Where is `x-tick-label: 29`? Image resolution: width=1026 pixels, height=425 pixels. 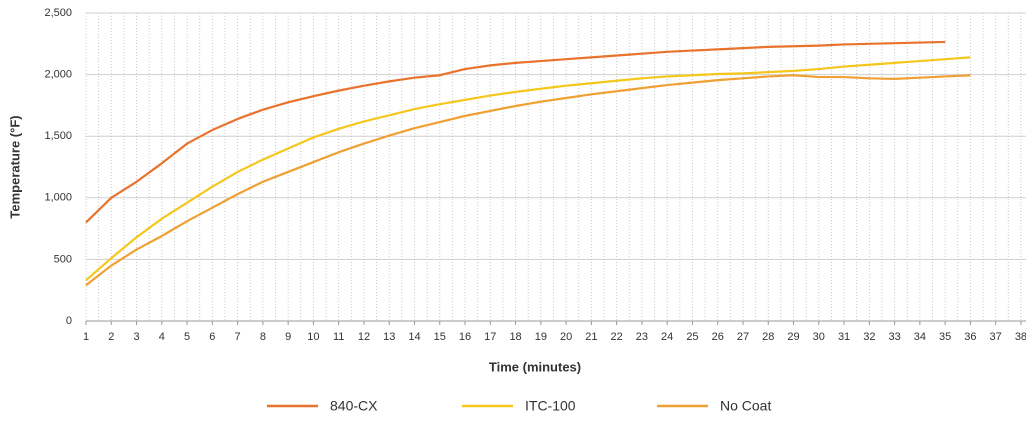 x-tick-label: 29 is located at coordinates (793, 337).